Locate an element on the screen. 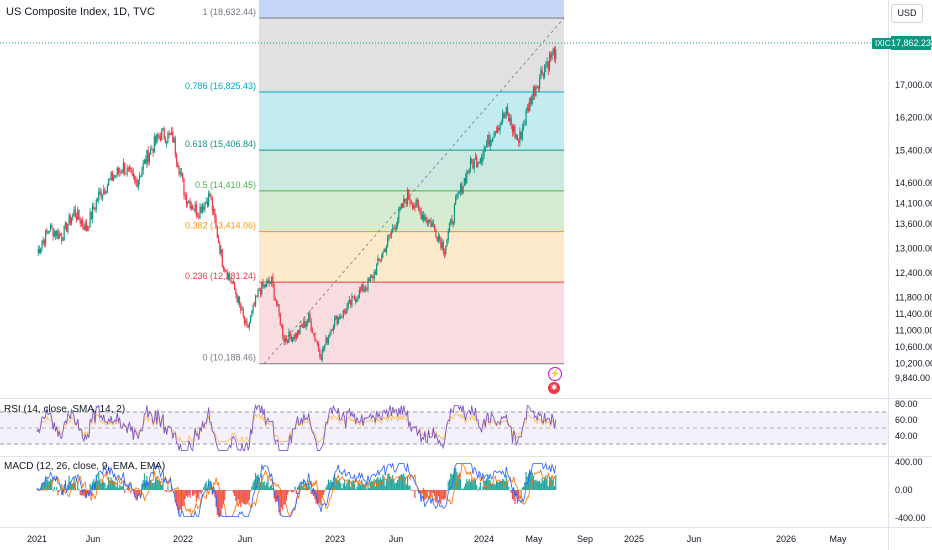  currency-button: USD is located at coordinates (907, 13).